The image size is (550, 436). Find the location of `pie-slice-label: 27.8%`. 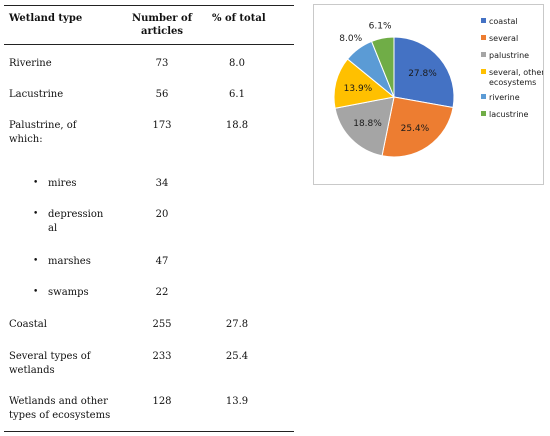

pie-slice-label: 27.8% is located at coordinates (422, 74).